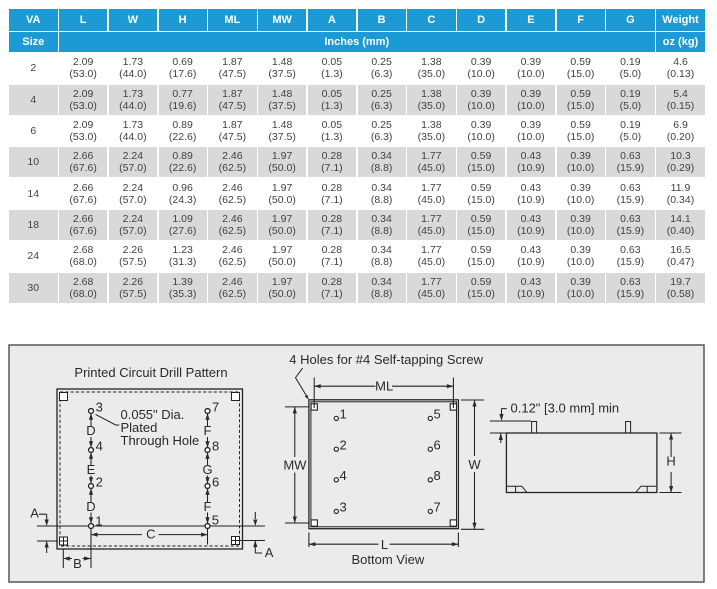  What do you see at coordinates (384, 544) in the screenshot?
I see `svg-text: L` at bounding box center [384, 544].